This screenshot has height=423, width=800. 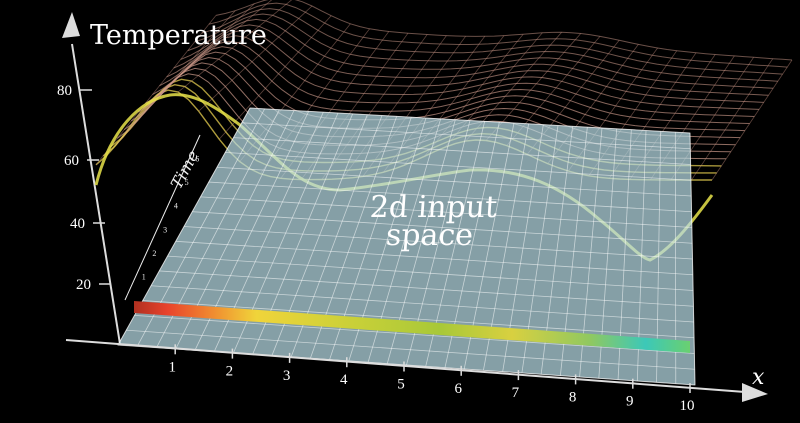 What do you see at coordinates (755, 392) in the screenshot?
I see `x-axis-arrowhead` at bounding box center [755, 392].